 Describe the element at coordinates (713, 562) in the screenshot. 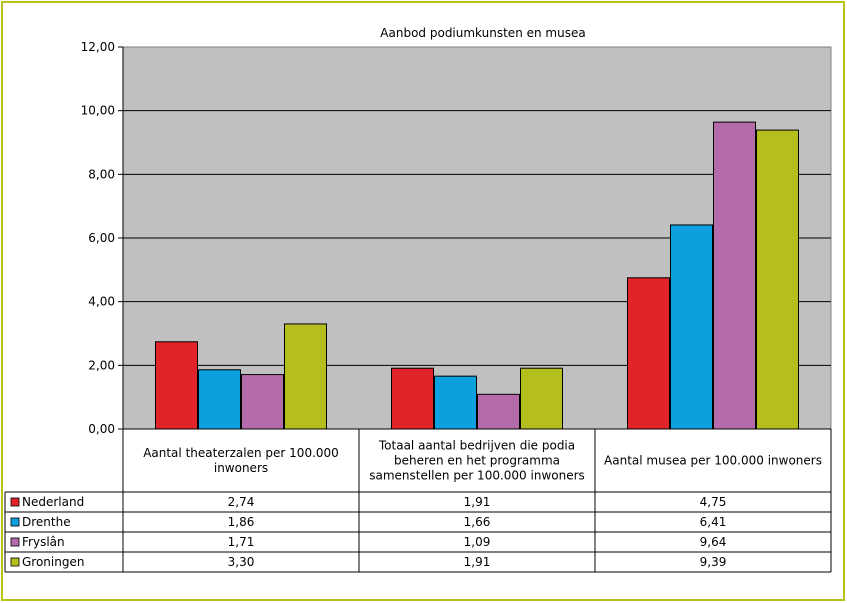

I see `data-value-cell: 9,39` at that location.